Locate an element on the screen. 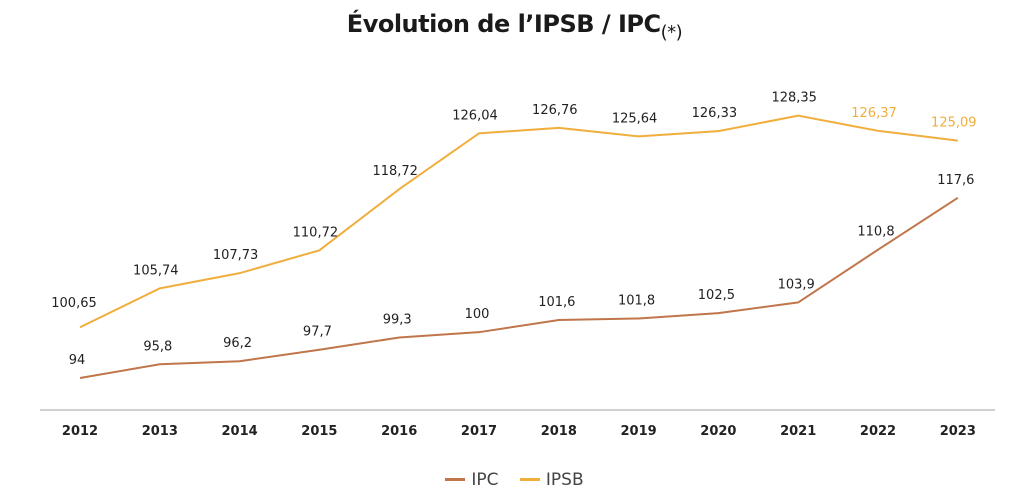  legend-swatch-ipc is located at coordinates (455, 479).